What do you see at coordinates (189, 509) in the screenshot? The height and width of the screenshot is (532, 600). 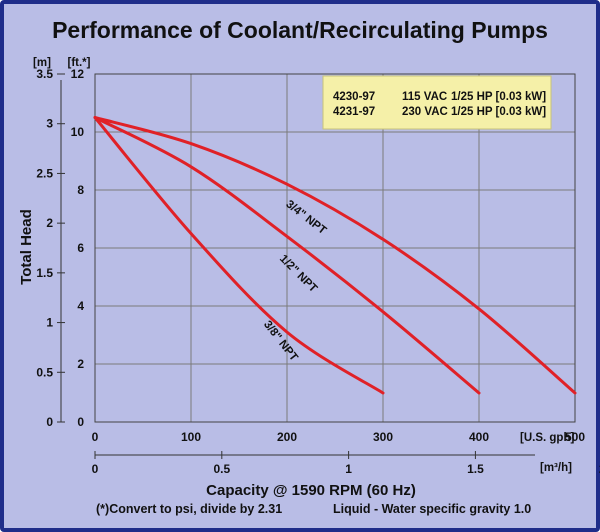 I see `footnote-convert: (*)Convert to psi, divide by 2.31` at bounding box center [189, 509].